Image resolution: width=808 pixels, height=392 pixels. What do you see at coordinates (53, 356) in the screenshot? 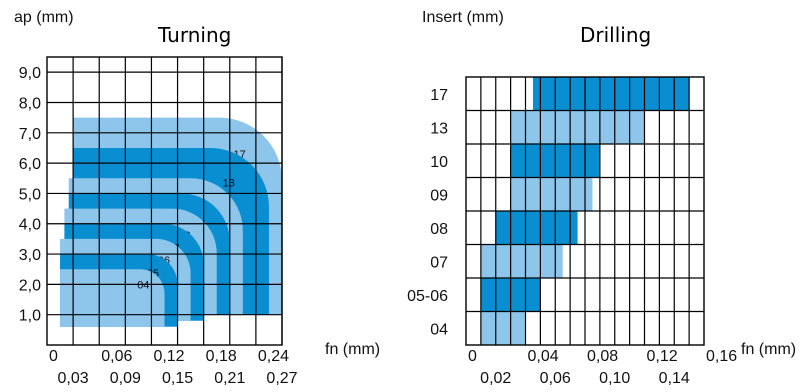
I see `turning-x-tick-label: 0` at bounding box center [53, 356].